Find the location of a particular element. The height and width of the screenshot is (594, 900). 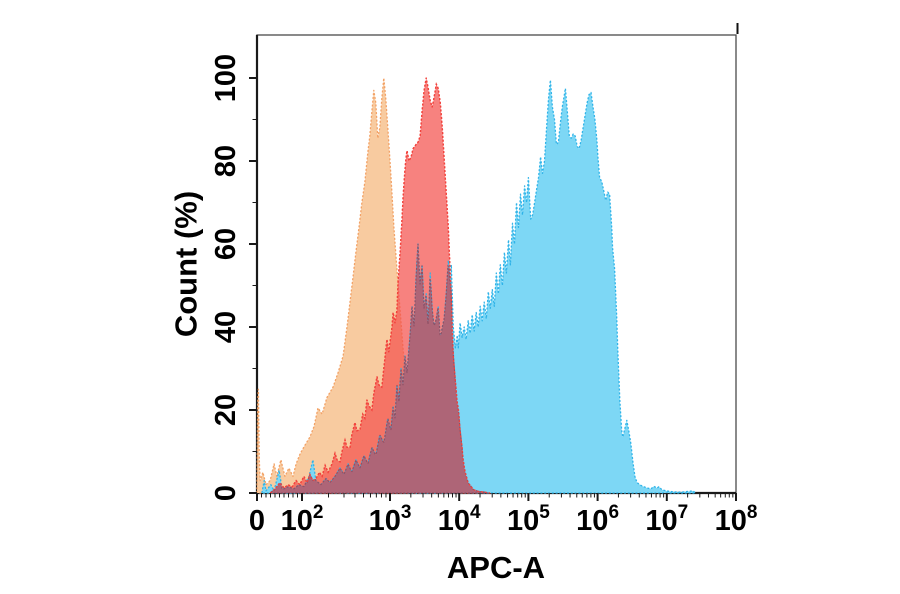

y-tick-label: 80 is located at coordinates (226, 161).